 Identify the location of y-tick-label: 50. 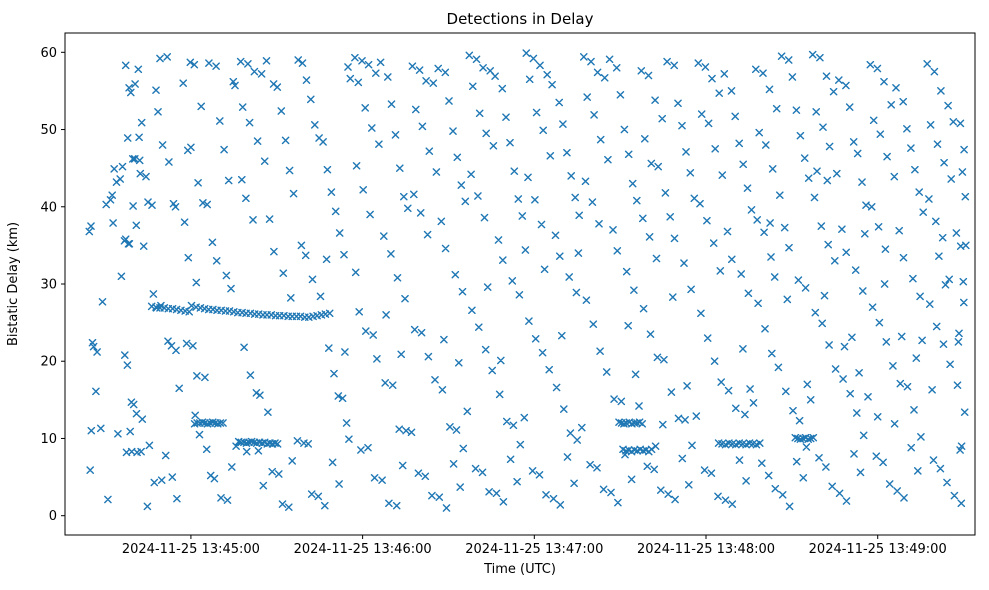
(48, 130).